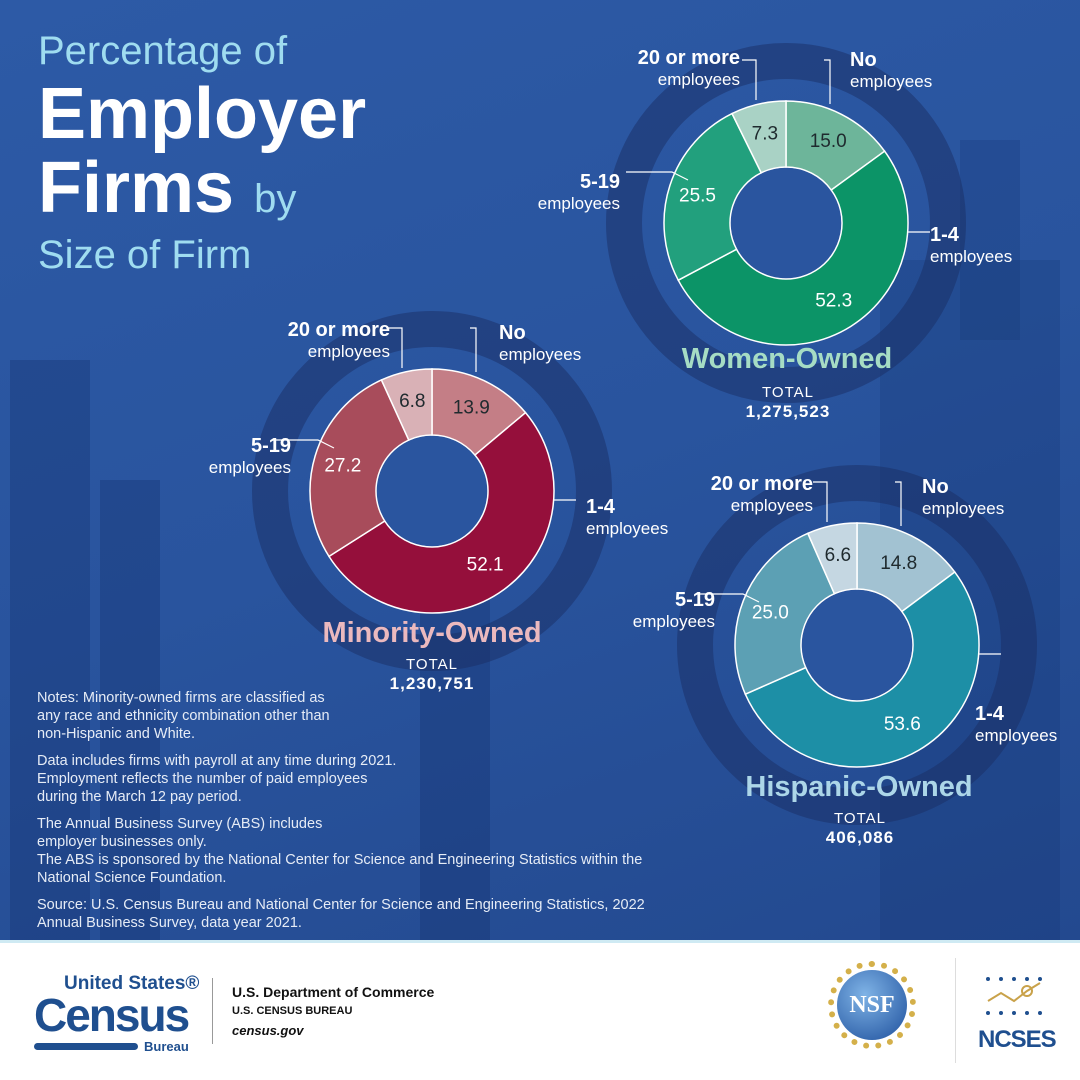 The image size is (1080, 1080). I want to click on minority-leader-20plus, so click(395, 347).